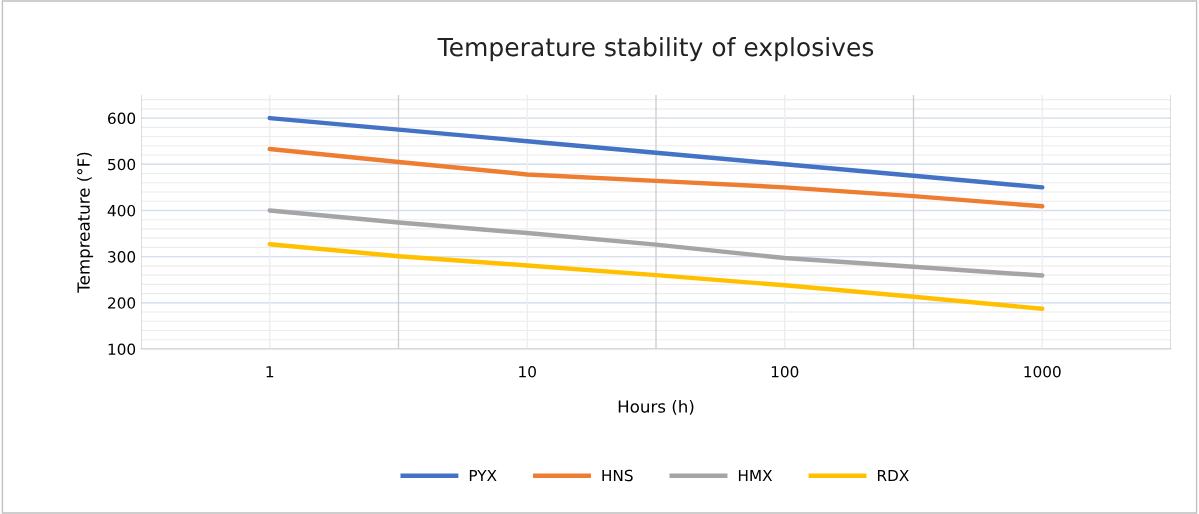  What do you see at coordinates (1042, 371) in the screenshot?
I see `x-tick-label: 1000` at bounding box center [1042, 371].